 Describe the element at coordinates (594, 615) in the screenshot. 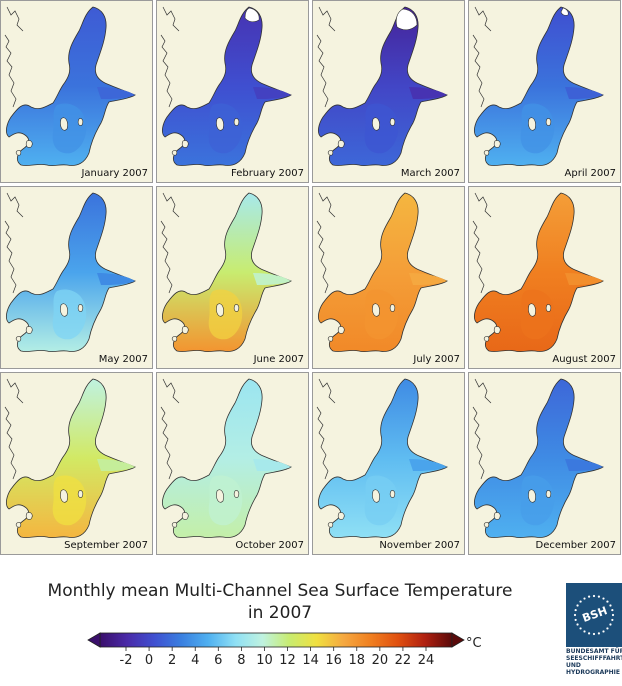

I see `bsh-logo-mark: BSH` at that location.